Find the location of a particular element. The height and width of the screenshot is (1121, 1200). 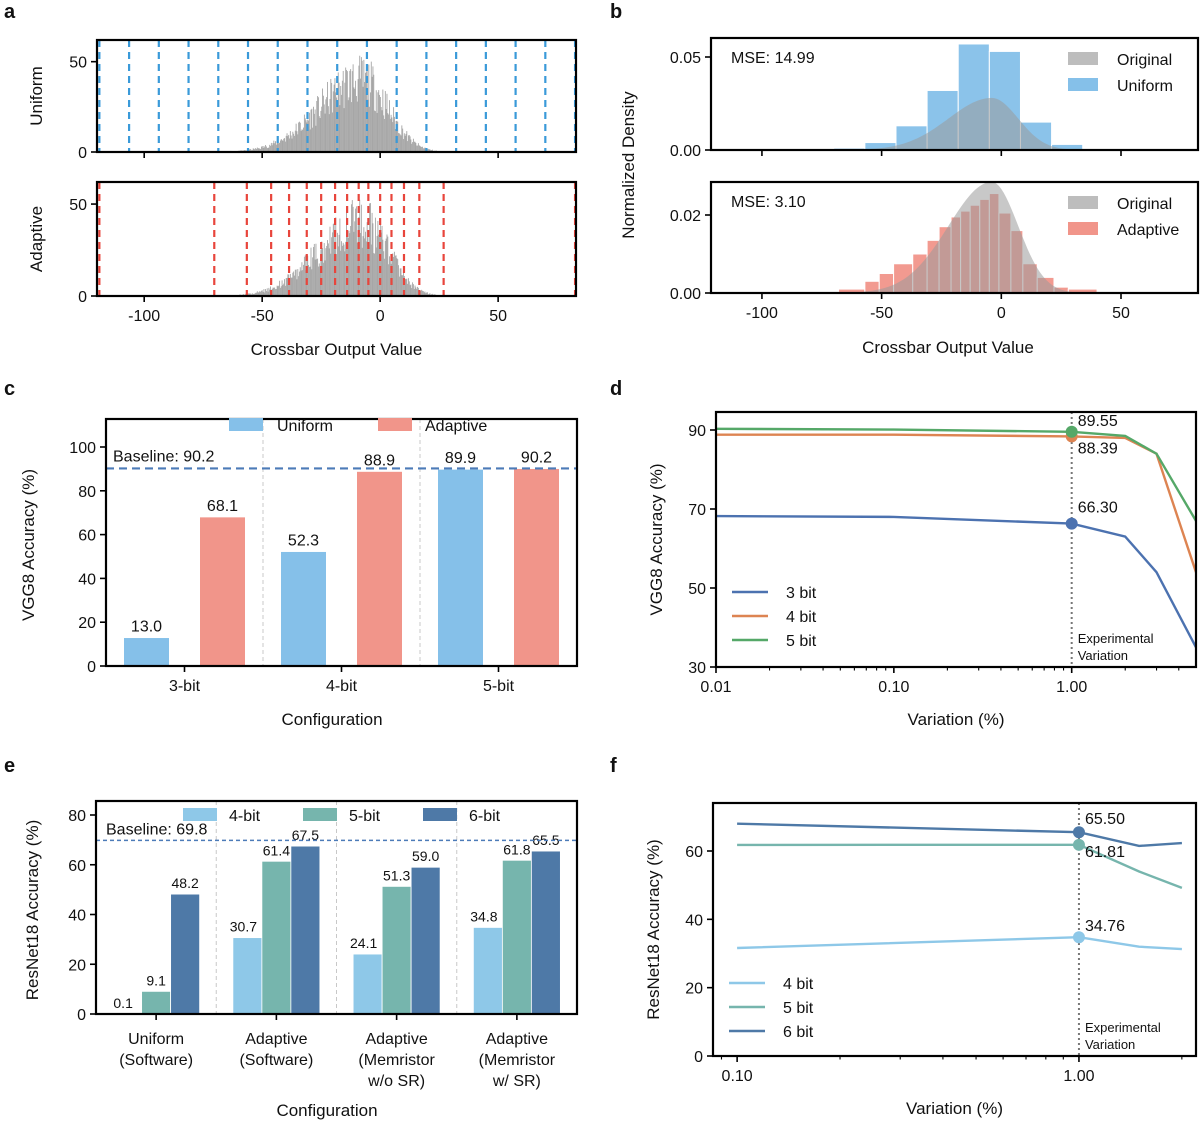

original-density-area is located at coordinates (959, 237).